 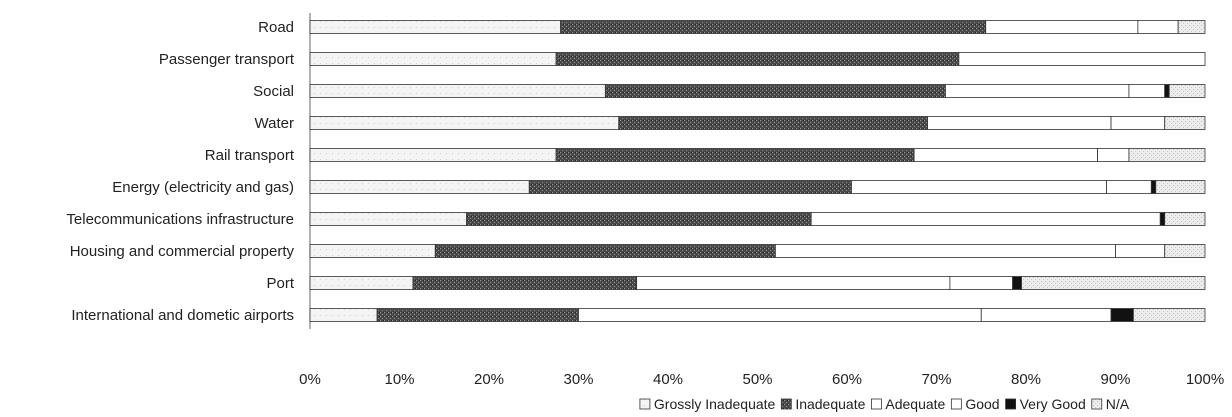 I want to click on category-label-rail-transport: Rail transport, so click(x=250, y=155).